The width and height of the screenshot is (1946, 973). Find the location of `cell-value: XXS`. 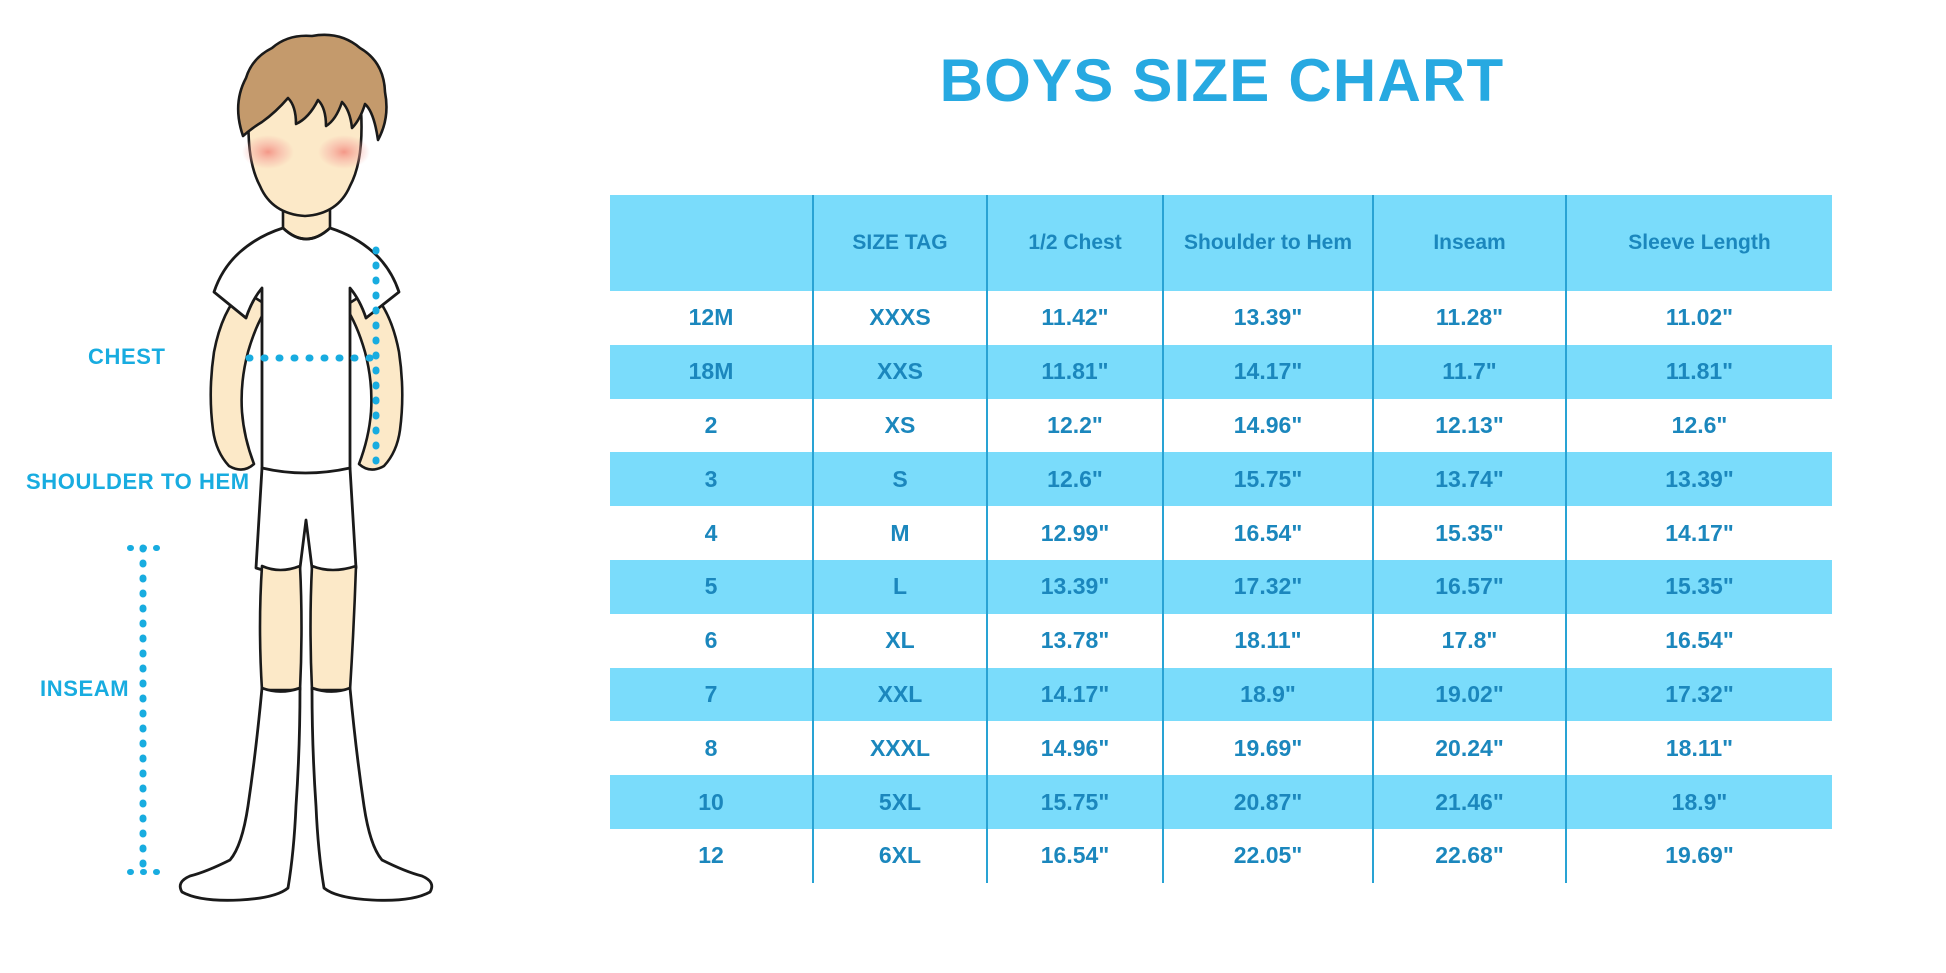

cell-value: XXS is located at coordinates (899, 371).